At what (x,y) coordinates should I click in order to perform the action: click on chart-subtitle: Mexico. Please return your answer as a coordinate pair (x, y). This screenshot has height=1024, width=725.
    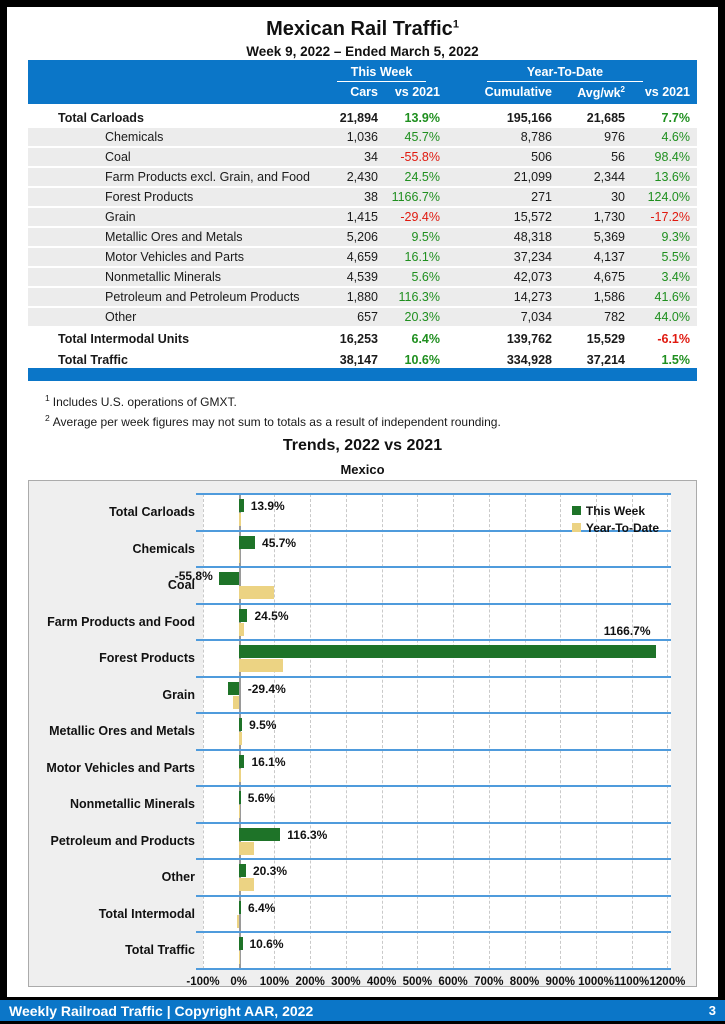
    Looking at the image, I should click on (362, 469).